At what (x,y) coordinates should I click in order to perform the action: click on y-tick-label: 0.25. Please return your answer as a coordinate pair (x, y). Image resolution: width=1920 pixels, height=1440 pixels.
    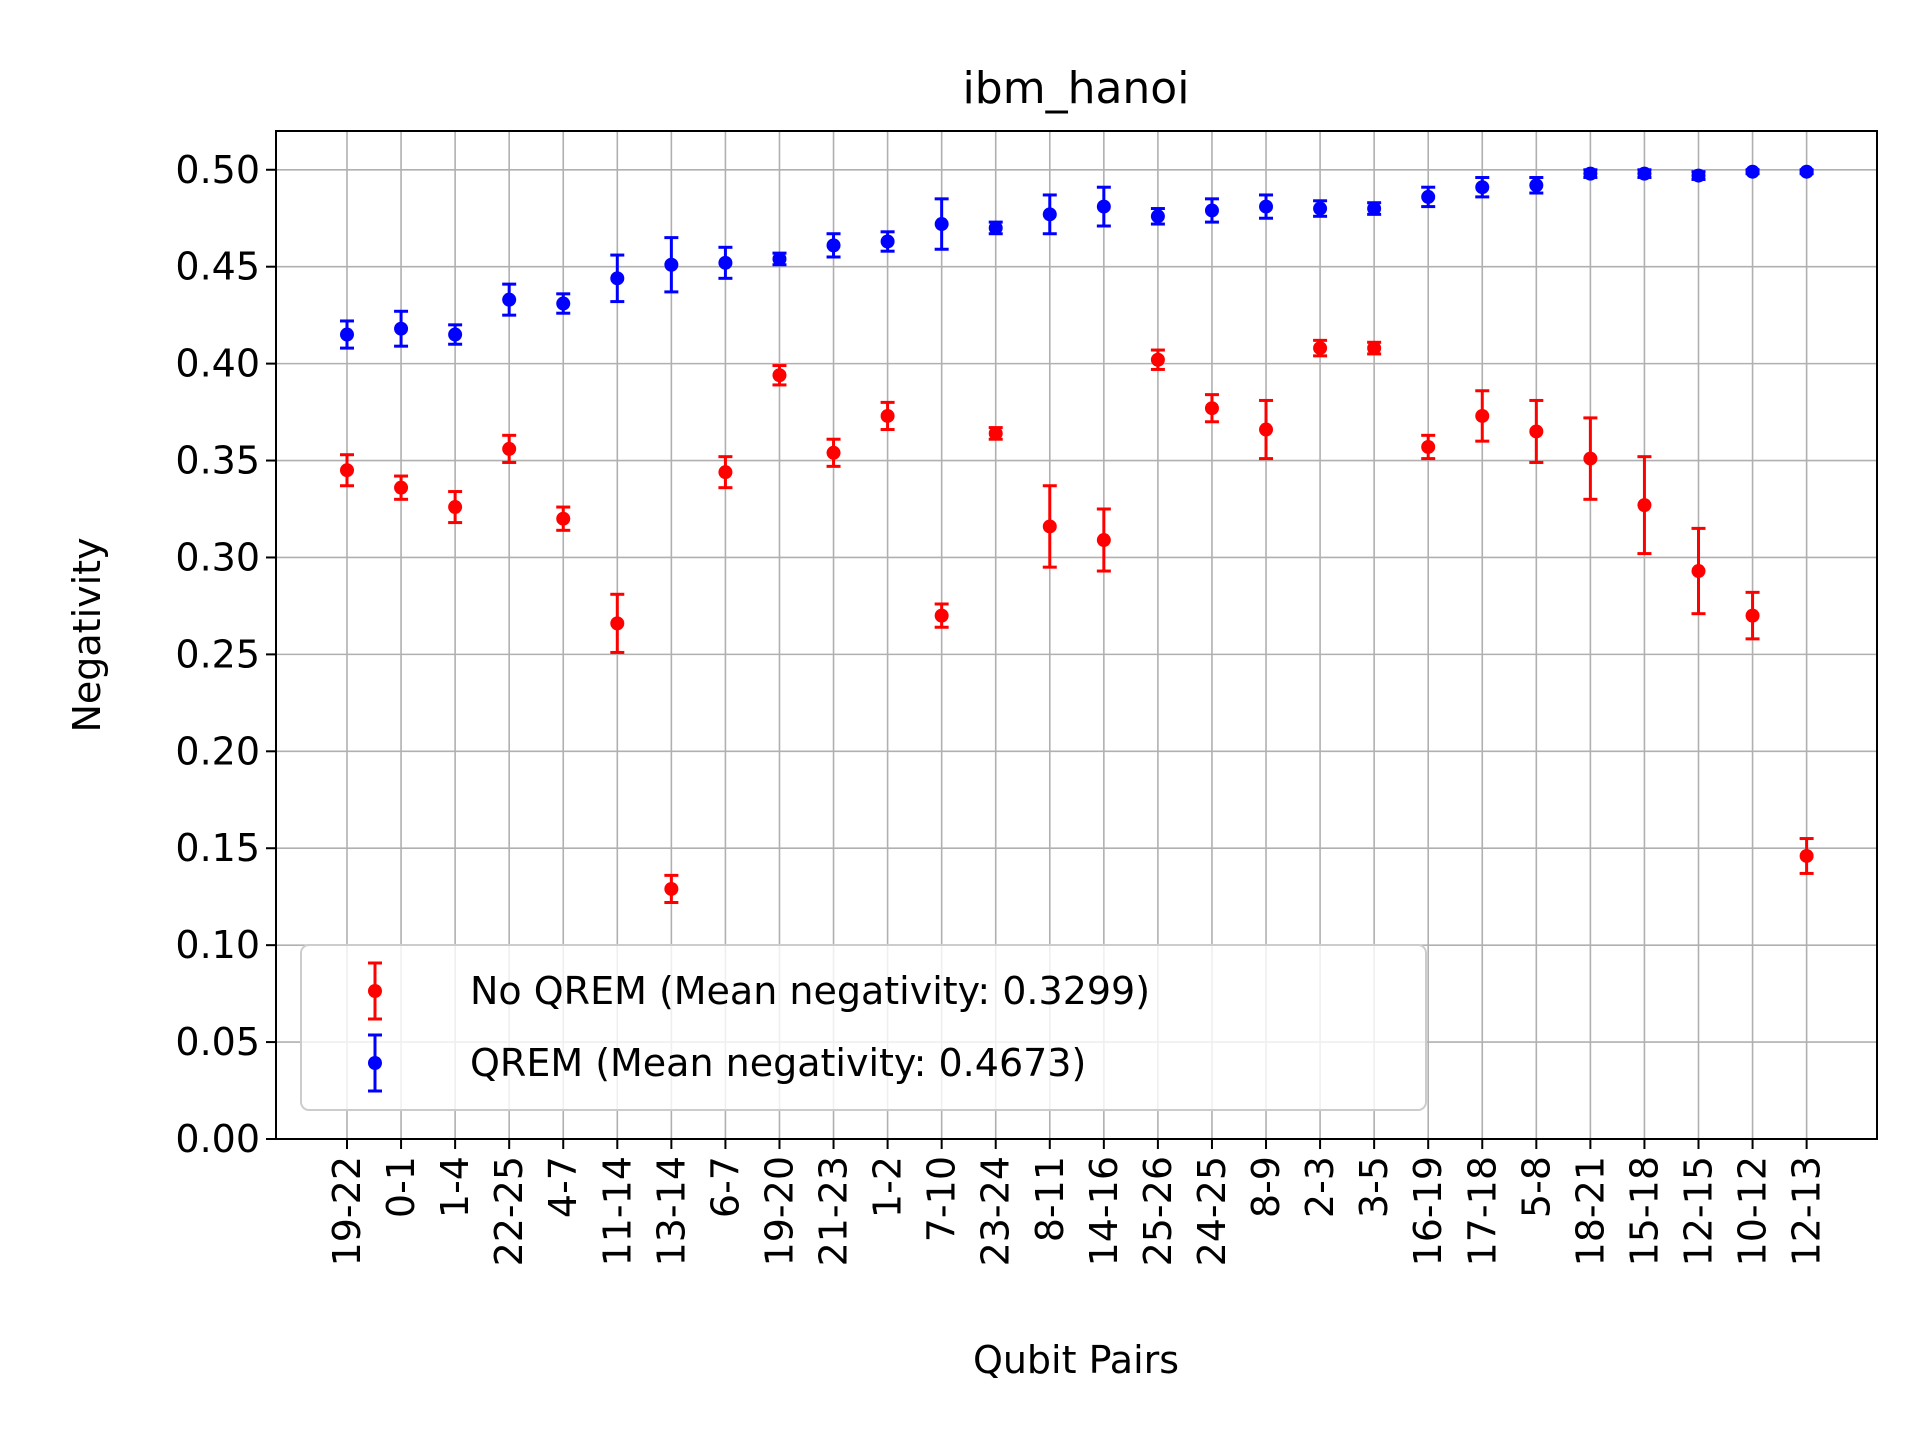
    Looking at the image, I should click on (217, 654).